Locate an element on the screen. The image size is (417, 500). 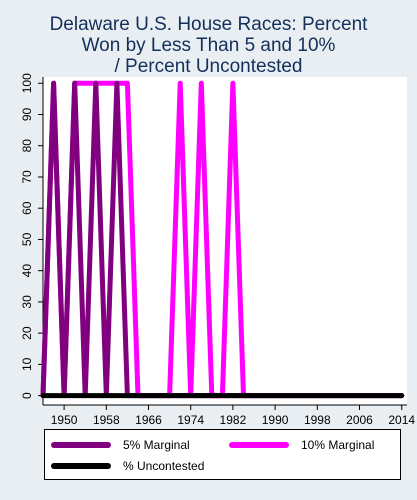
x-tick-label: 1966 is located at coordinates (148, 420).